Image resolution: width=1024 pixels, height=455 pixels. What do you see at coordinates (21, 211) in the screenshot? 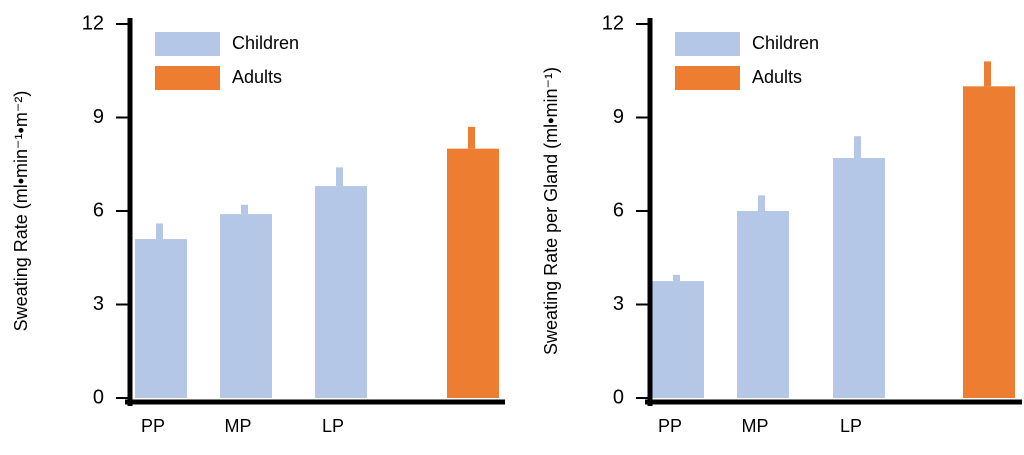
I see `y-axis-label: Sweating Rate (ml•min⁻¹•m⁻²)` at bounding box center [21, 211].